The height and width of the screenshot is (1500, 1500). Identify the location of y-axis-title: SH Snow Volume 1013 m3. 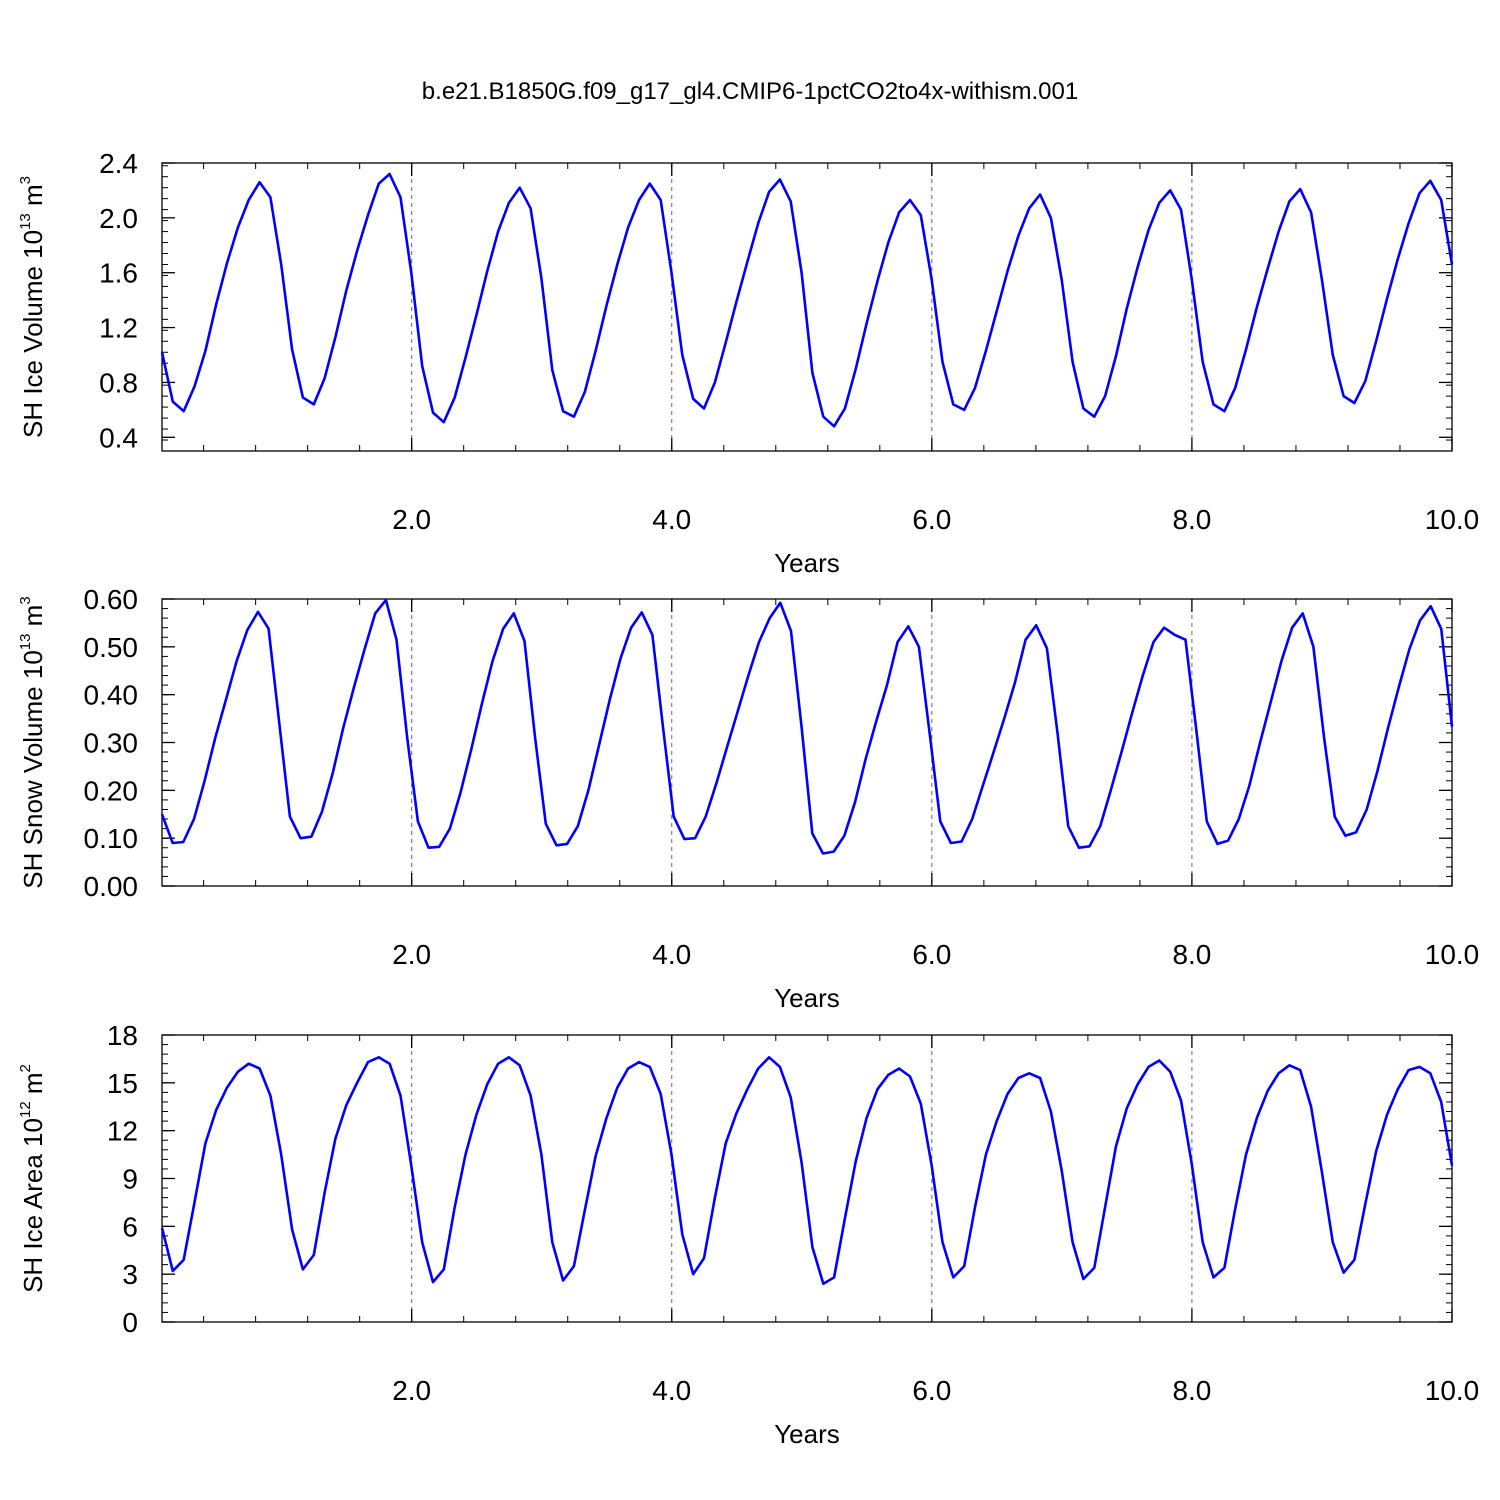
(32, 742).